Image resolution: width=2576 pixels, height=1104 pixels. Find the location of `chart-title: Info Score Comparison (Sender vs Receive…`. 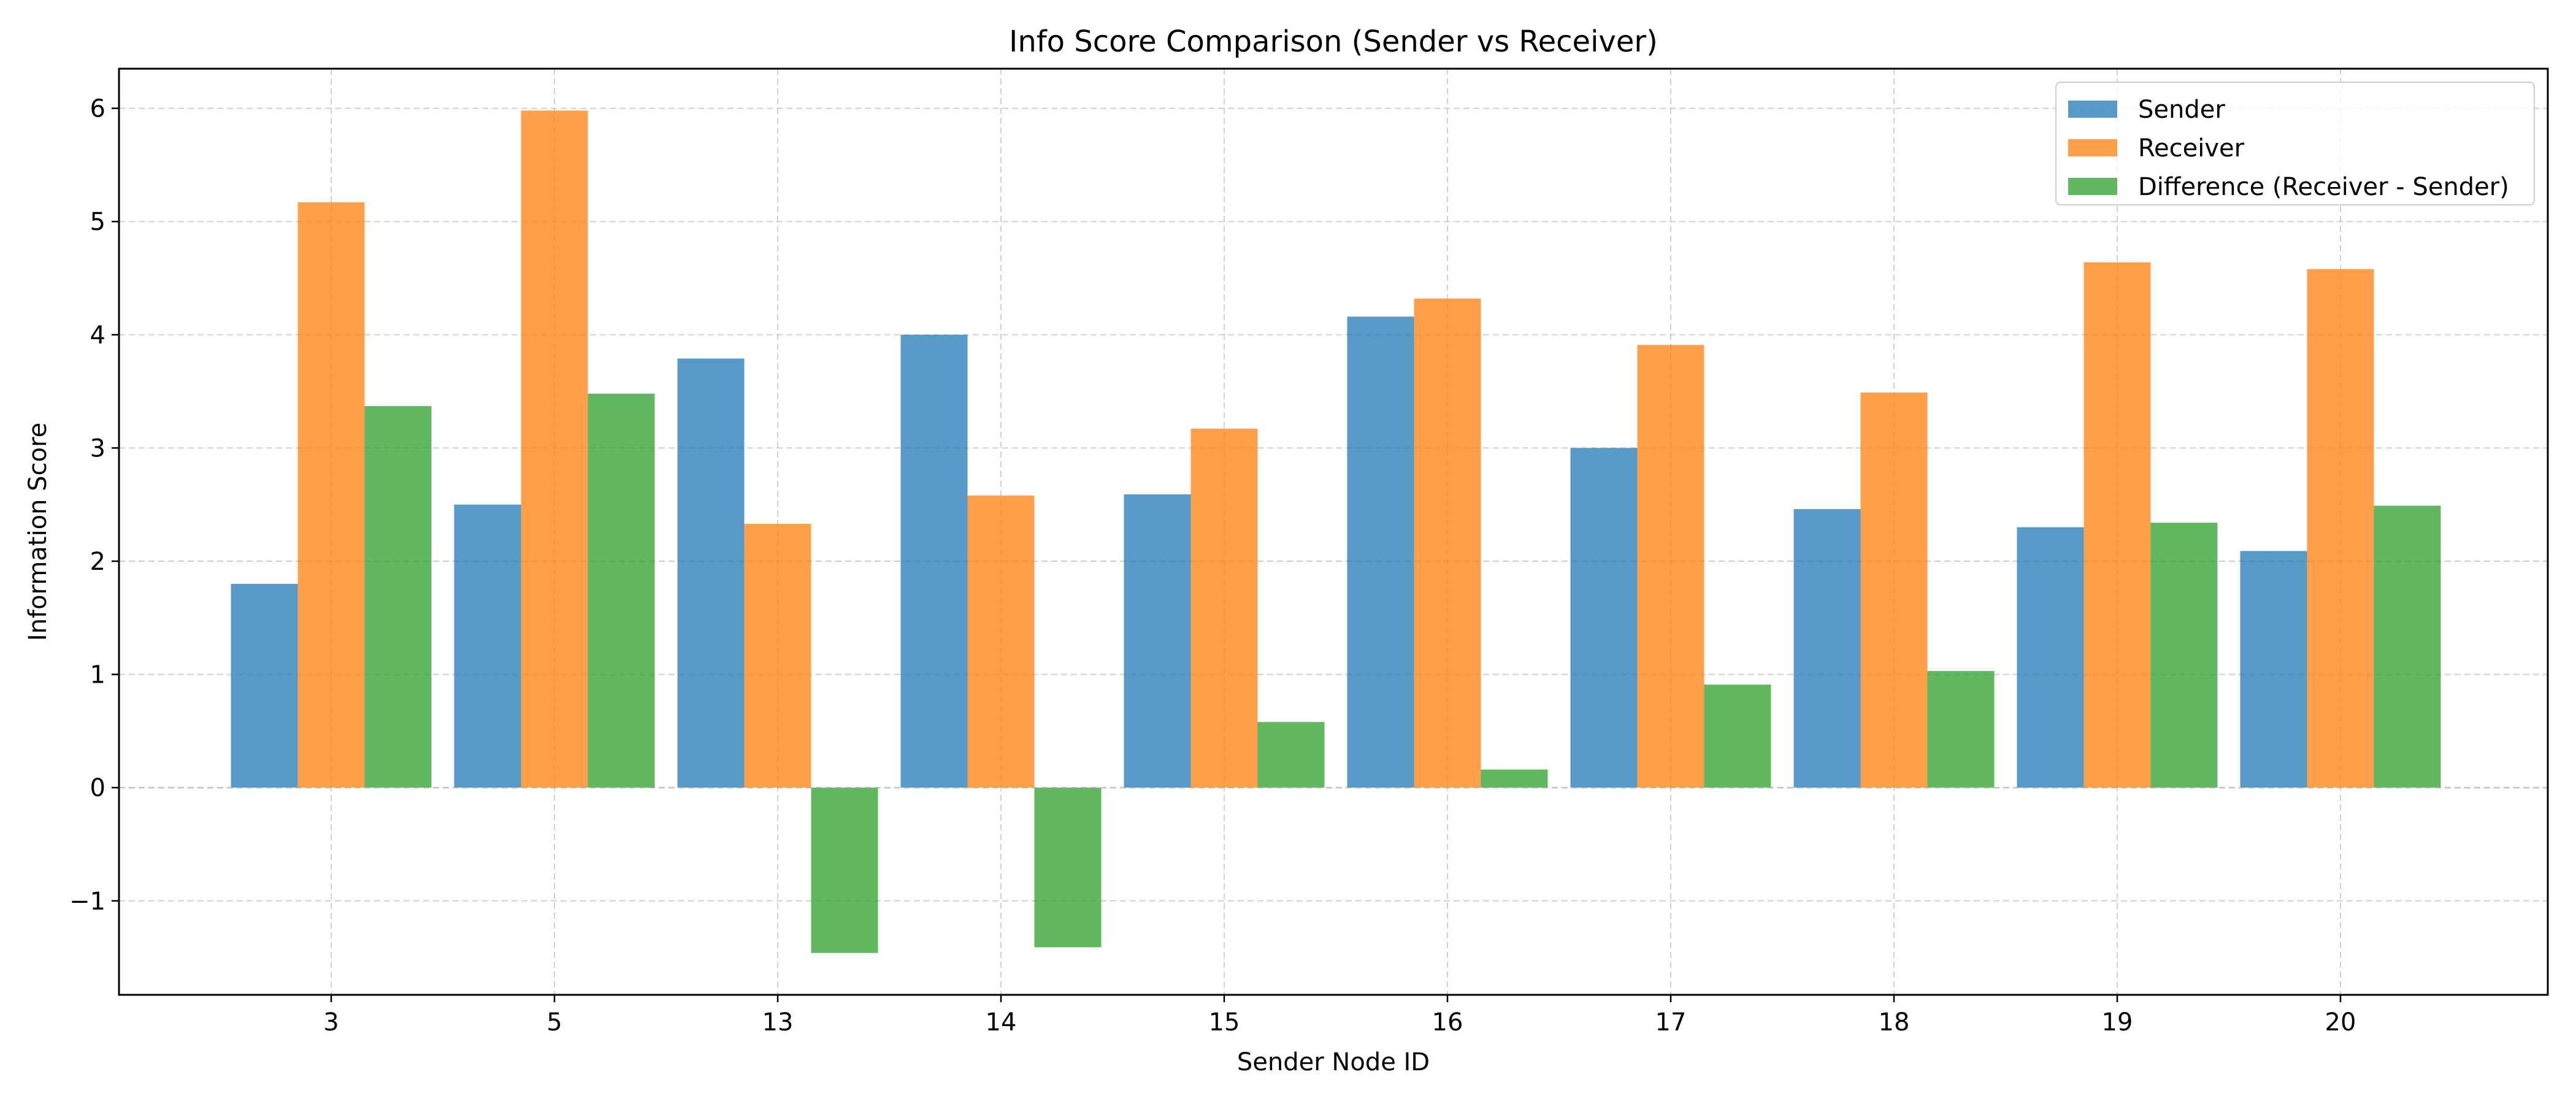

chart-title: Info Score Comparison (Sender vs Receive… is located at coordinates (1333, 42).